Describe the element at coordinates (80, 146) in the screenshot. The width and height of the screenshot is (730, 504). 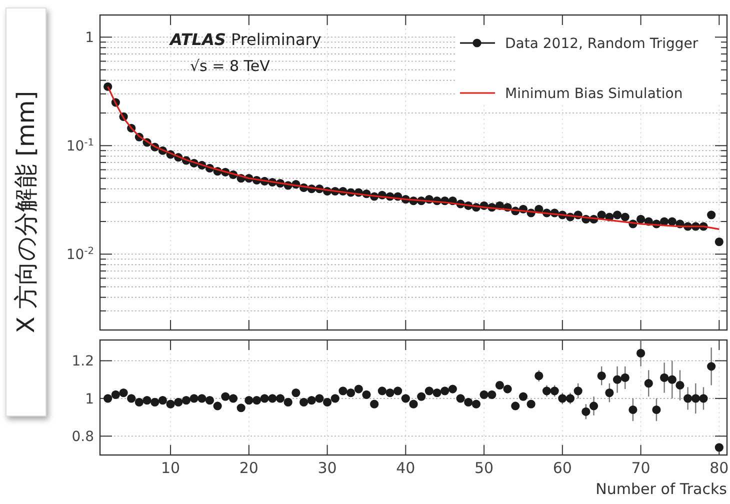
I see `y-tick-label: 10$^{-1}$` at that location.